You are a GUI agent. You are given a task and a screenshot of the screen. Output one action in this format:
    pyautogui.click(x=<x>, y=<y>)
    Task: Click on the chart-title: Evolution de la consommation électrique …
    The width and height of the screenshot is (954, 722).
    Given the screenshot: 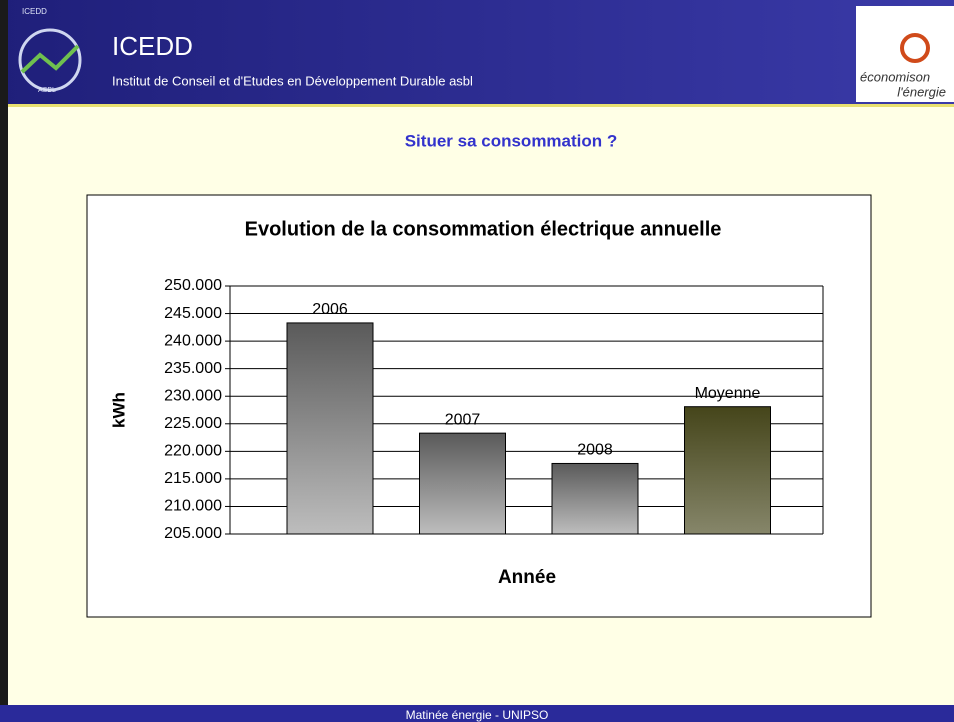 What is the action you would take?
    pyautogui.click(x=483, y=229)
    